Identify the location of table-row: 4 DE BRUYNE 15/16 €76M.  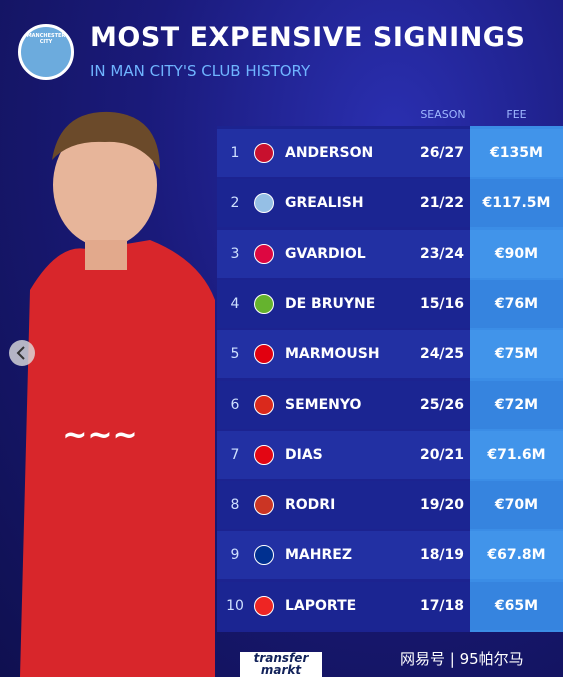
(390, 303).